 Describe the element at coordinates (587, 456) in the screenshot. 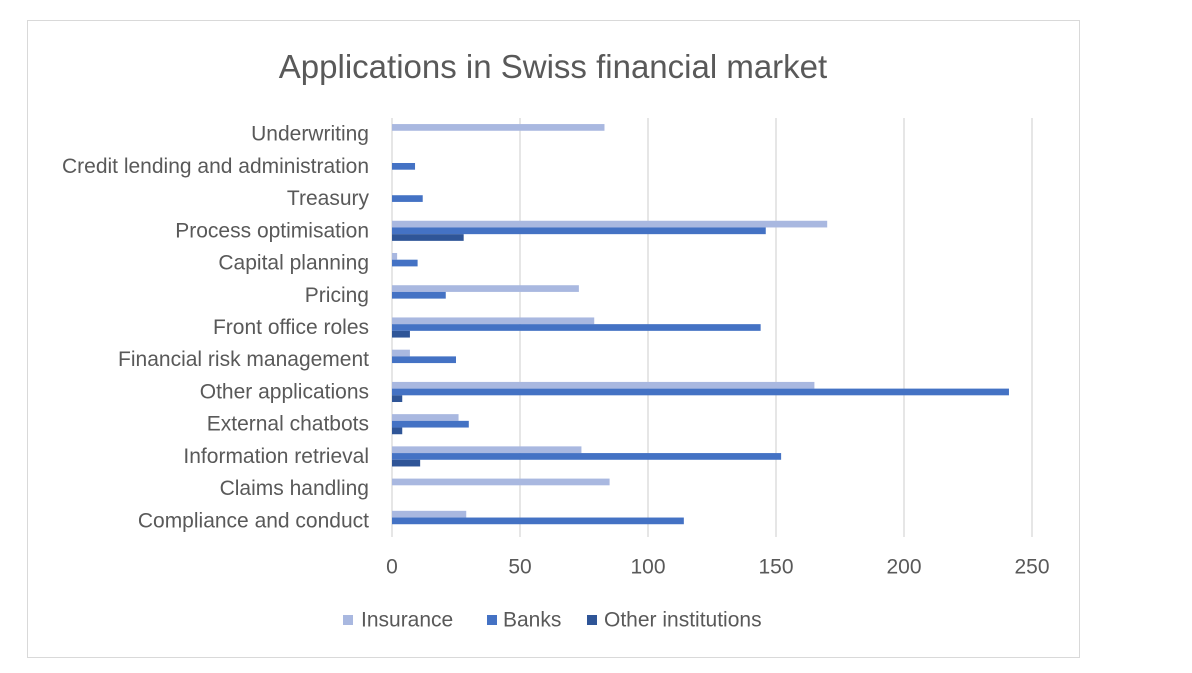

I see `bar-banks-information-retrieval` at that location.